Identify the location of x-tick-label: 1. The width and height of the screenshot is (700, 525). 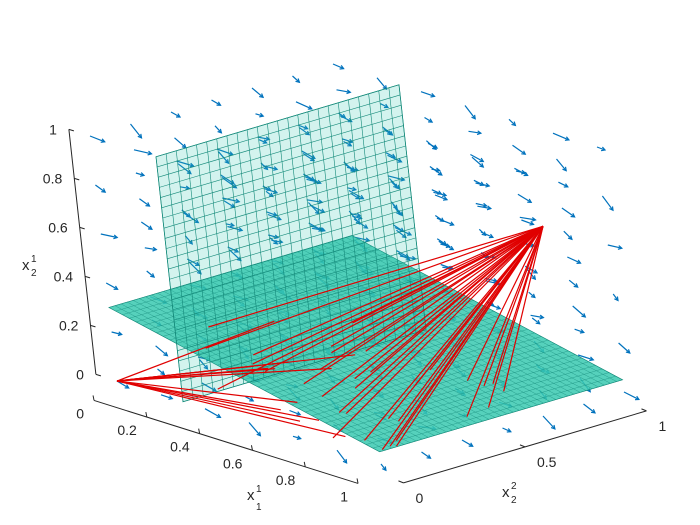
(344, 496).